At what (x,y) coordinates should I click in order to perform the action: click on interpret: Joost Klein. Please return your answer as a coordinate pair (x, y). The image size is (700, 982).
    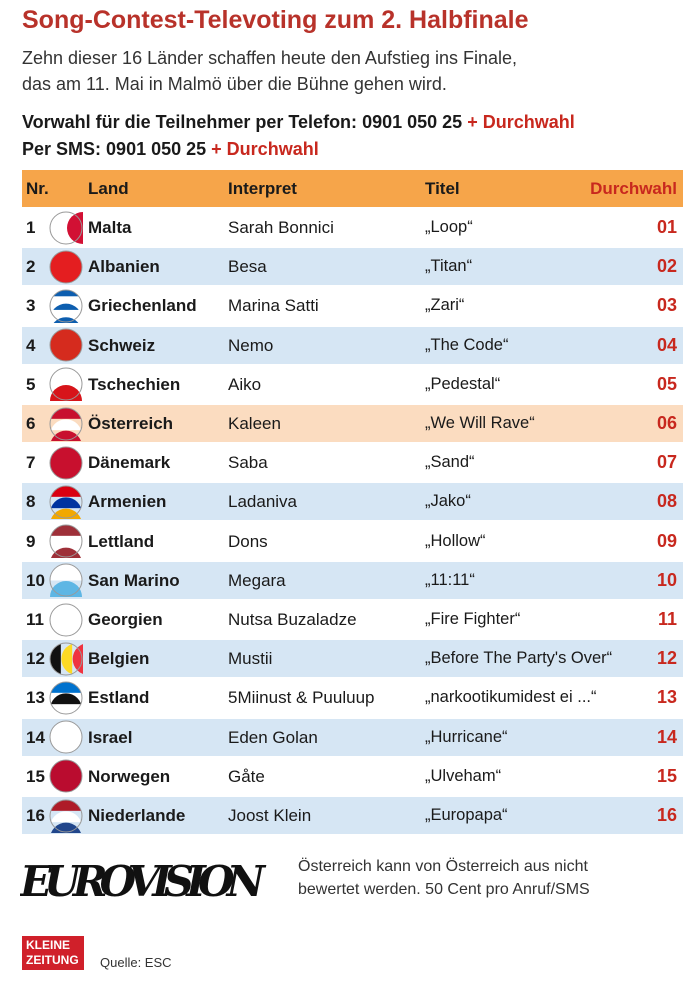
    Looking at the image, I should click on (270, 815).